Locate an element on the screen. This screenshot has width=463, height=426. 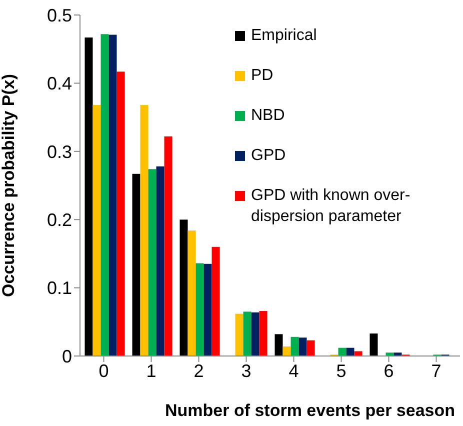
y-tick-label: 0.4 is located at coordinates (59, 84).